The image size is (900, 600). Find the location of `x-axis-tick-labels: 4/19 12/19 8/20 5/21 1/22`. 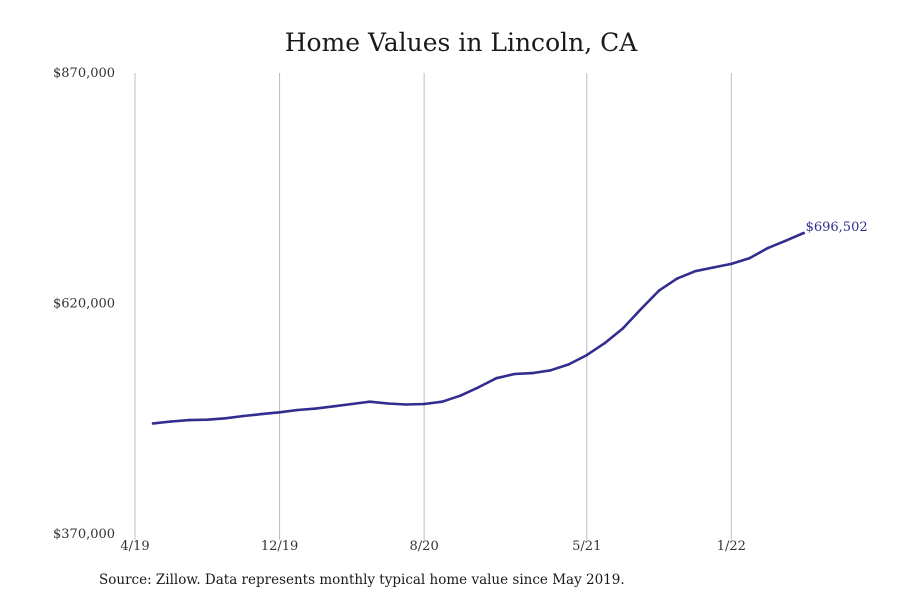

x-axis-tick-labels: 4/19 12/19 8/20 5/21 1/22 is located at coordinates (433, 546).